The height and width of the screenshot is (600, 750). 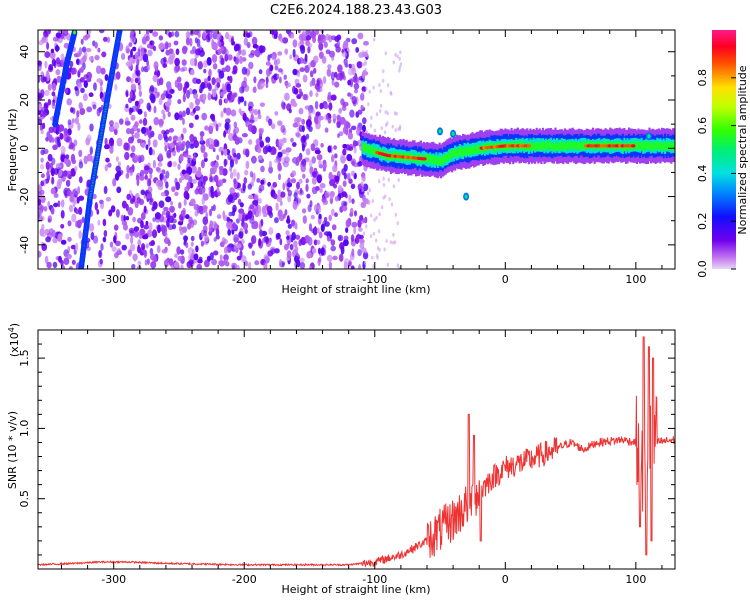 I want to click on heatmap-band-peak, so click(x=424, y=159).